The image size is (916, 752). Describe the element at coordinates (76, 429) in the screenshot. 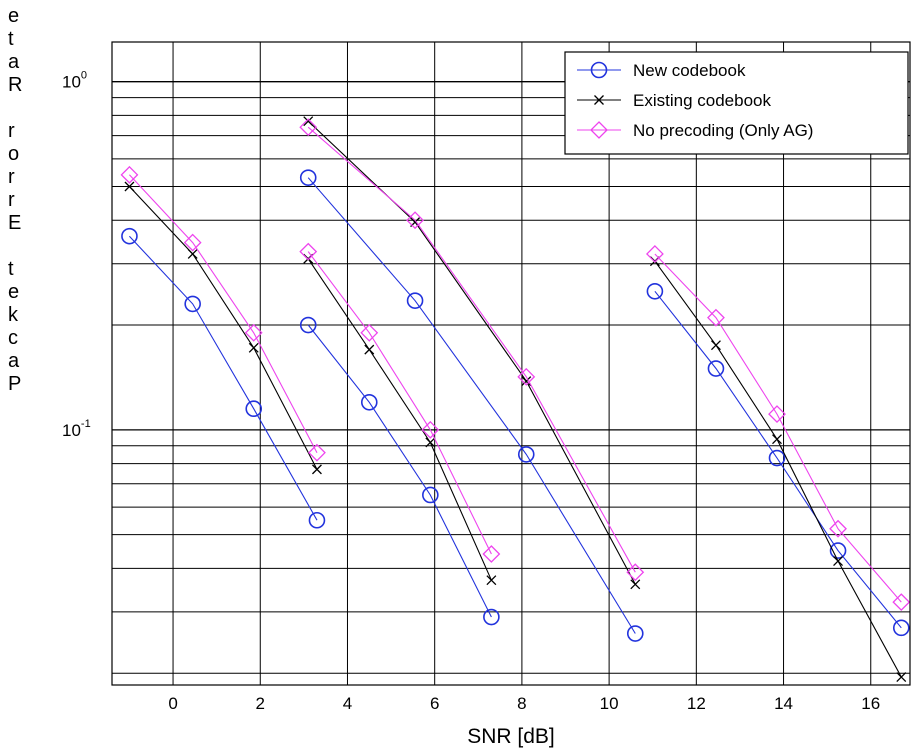

I see `y-tick-label: 10⁻¹` at that location.